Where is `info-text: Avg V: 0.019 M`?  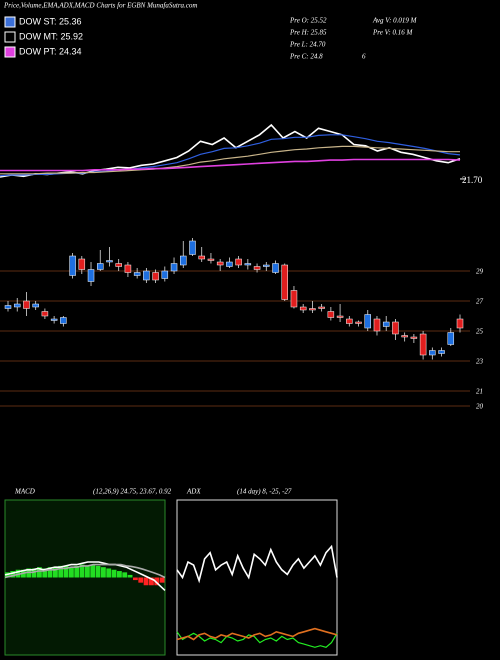
info-text: Avg V: 0.019 M is located at coordinates (395, 21).